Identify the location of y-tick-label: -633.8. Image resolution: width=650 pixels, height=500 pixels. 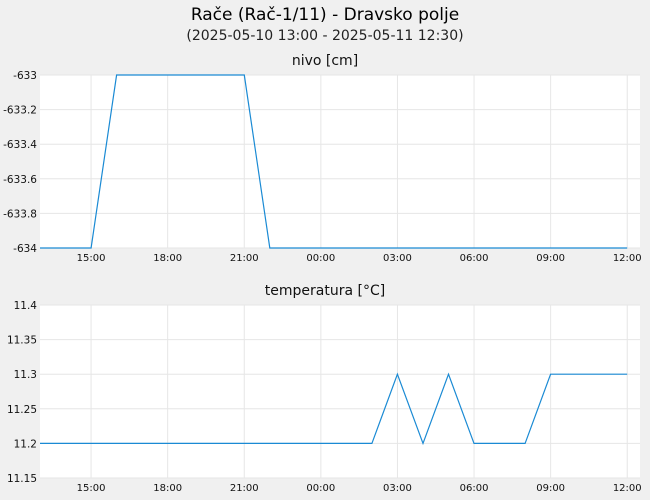
(20, 214).